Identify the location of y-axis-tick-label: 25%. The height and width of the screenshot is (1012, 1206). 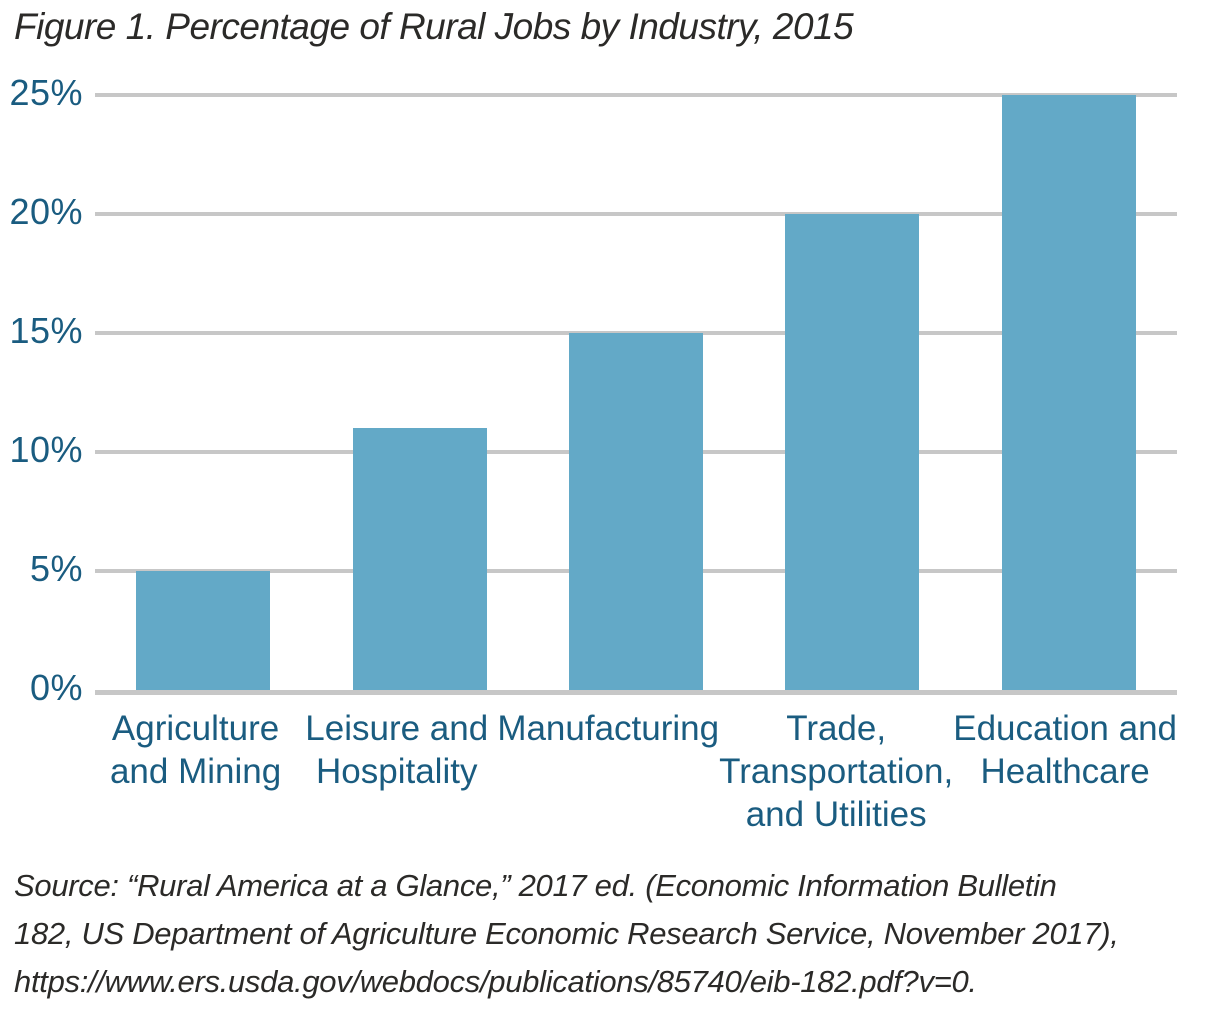
(46, 92).